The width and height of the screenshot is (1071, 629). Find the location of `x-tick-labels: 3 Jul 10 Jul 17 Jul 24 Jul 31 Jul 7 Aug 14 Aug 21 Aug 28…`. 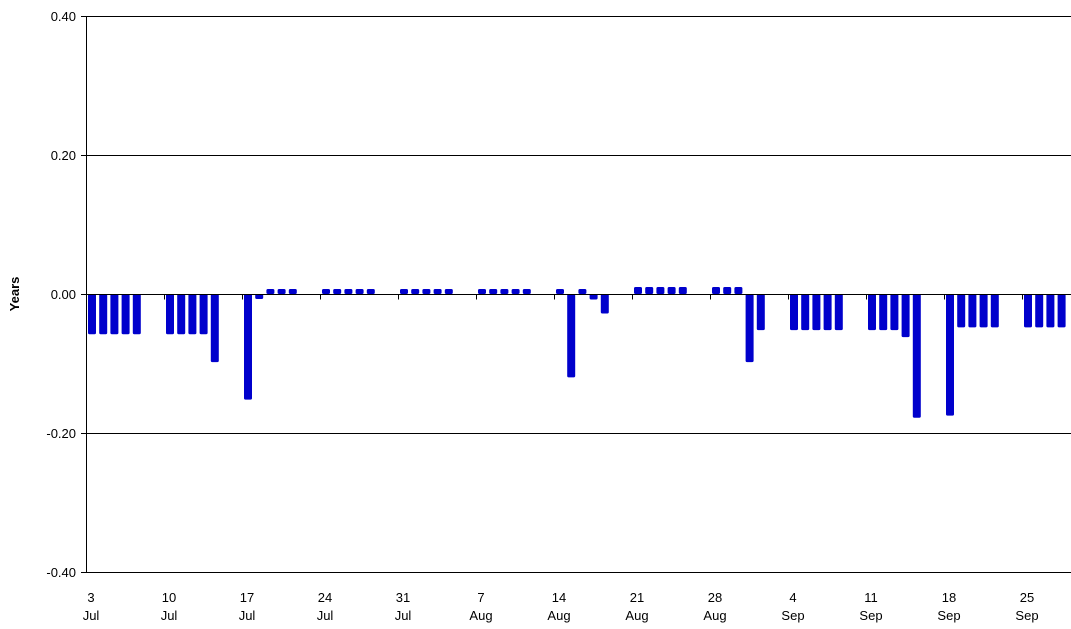

x-tick-labels: 3 Jul 10 Jul 17 Jul 24 Jul 31 Jul 7 Aug 14 Aug 21 Aug 28… is located at coordinates (561, 606).